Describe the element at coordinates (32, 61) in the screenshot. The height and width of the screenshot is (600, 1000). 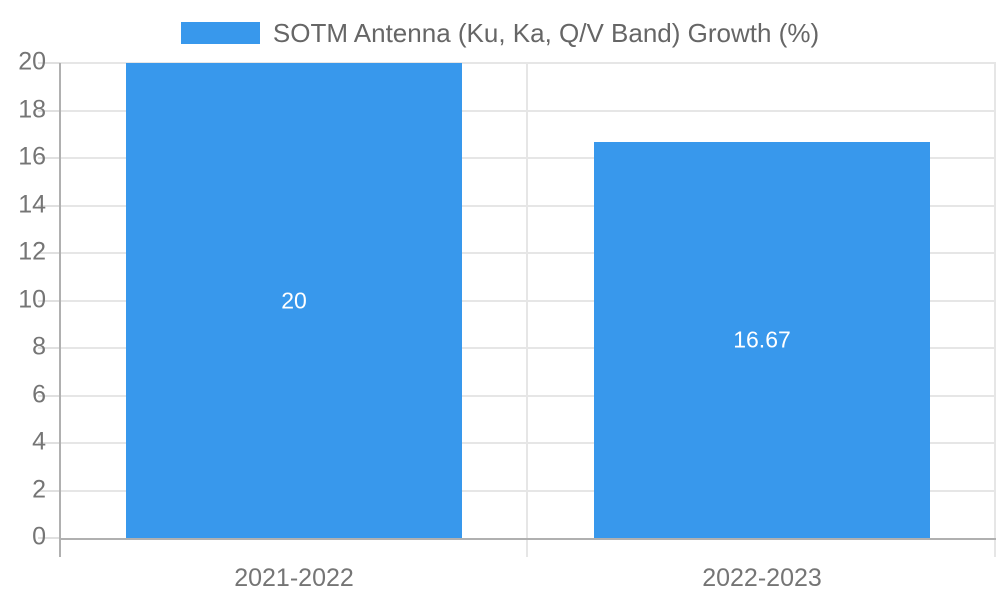
I see `y-tick-label: 20` at that location.